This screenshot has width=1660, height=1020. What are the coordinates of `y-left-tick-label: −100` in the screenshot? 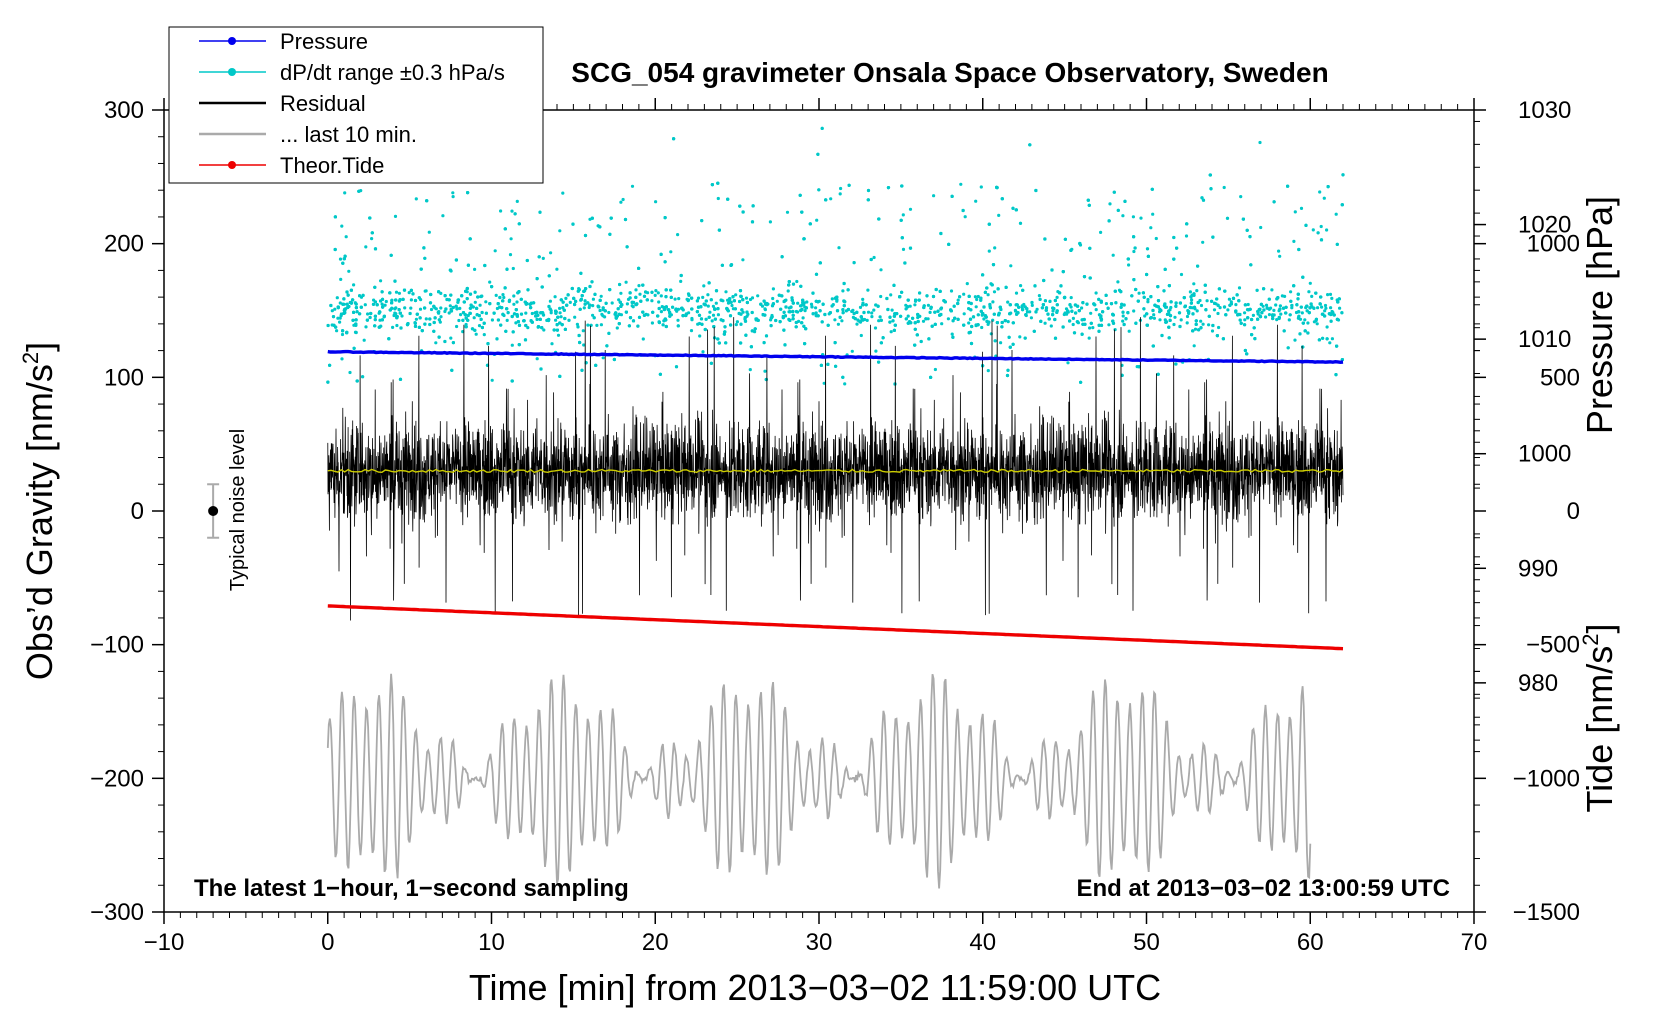 It's located at (117, 645).